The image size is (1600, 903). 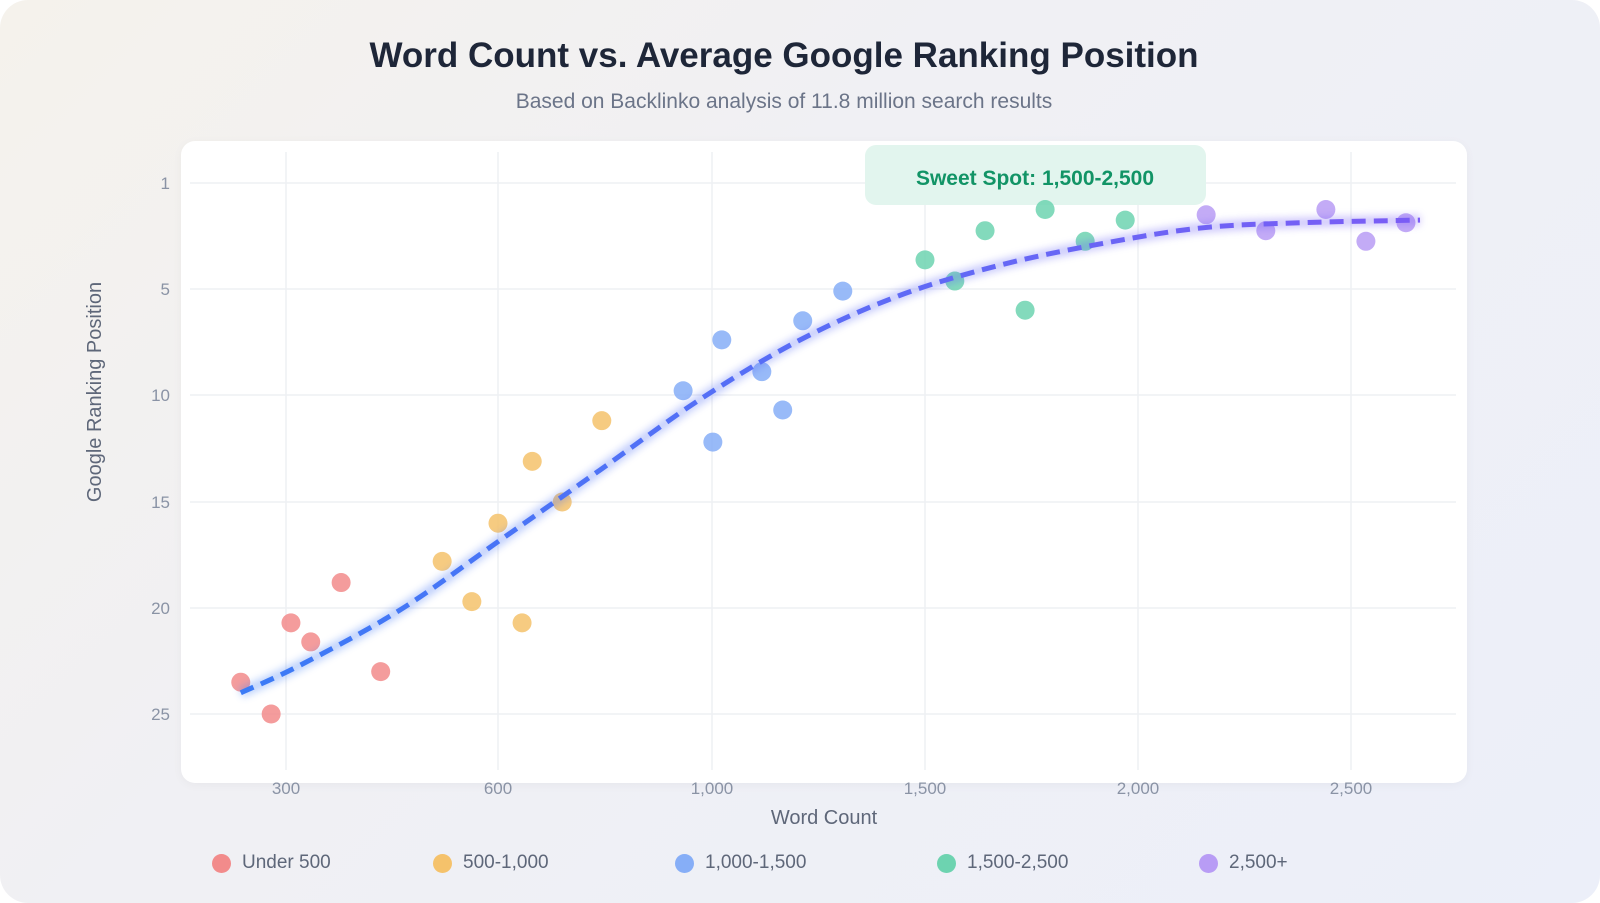 I want to click on x-tick-label: 2,000, so click(x=1138, y=788).